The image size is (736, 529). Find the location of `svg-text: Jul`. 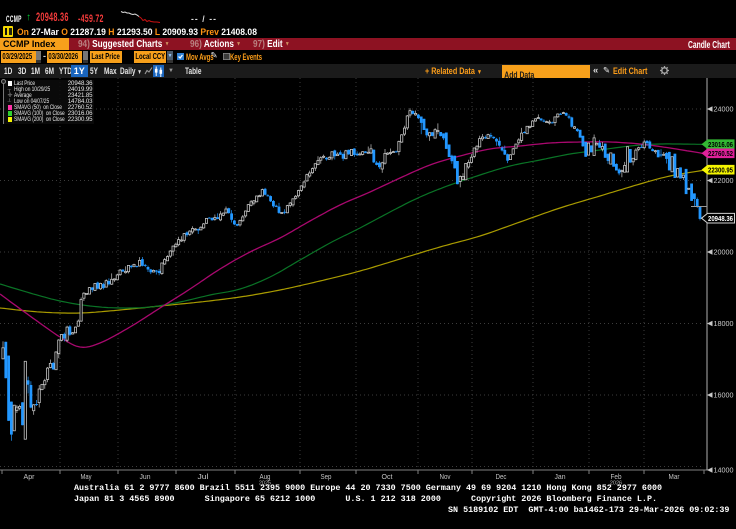

svg-text: Jul is located at coordinates (203, 476).